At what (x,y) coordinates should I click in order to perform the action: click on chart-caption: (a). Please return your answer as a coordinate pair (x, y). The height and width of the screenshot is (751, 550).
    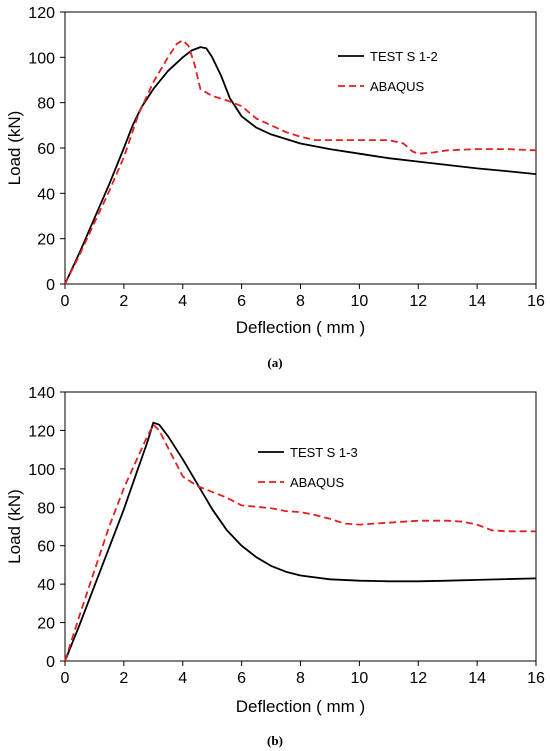
    Looking at the image, I should click on (274, 362).